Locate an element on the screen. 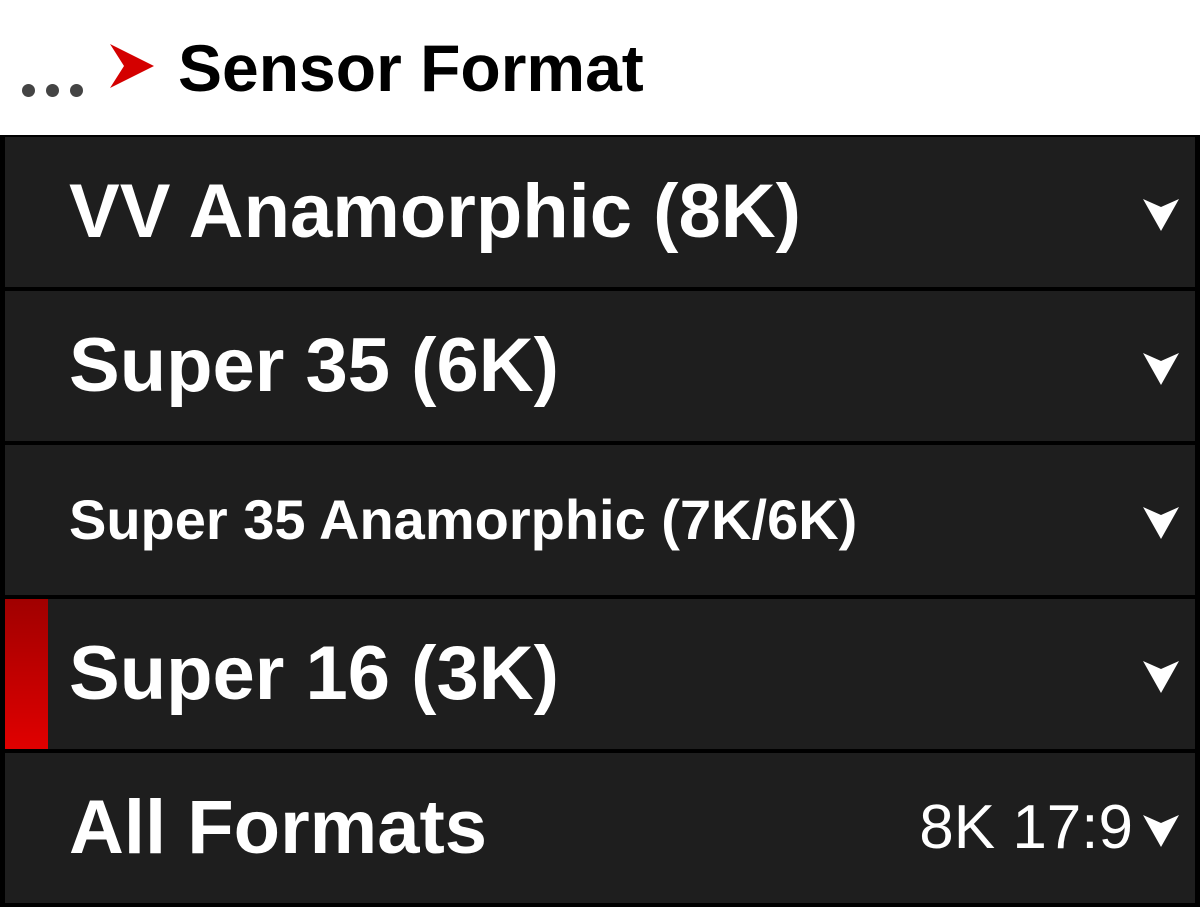 The height and width of the screenshot is (907, 1200). selection-indicator is located at coordinates (26, 674).